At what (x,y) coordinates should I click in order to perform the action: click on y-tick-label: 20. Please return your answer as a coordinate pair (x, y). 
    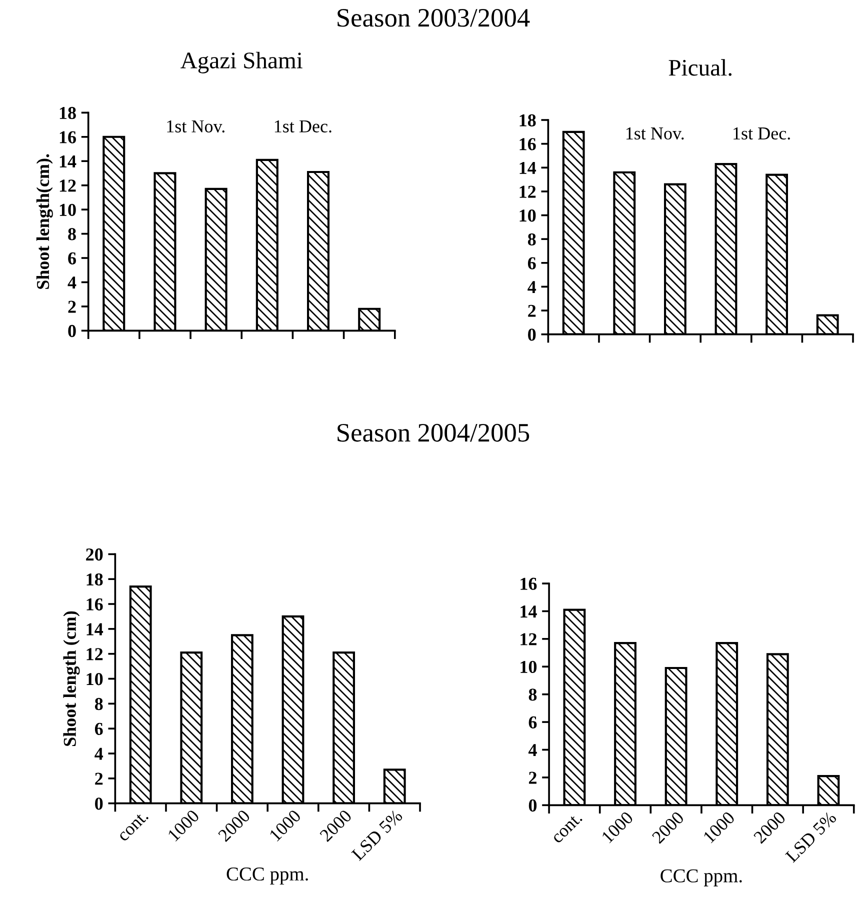
    Looking at the image, I should click on (94, 554).